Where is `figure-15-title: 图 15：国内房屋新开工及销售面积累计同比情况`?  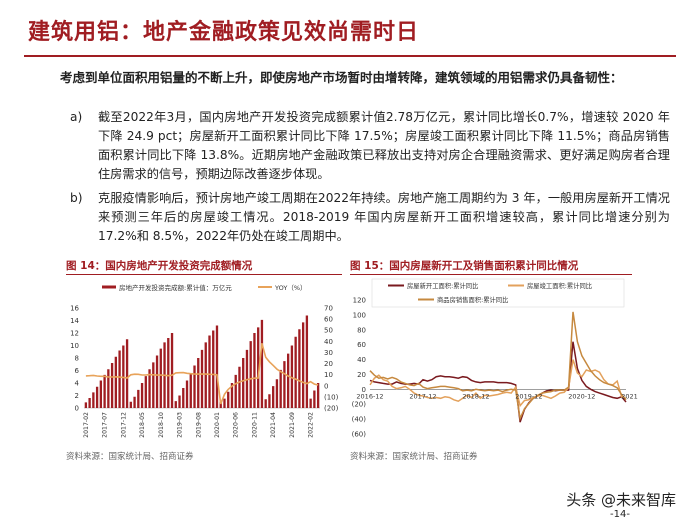 figure-15-title: 图 15：国内房屋新开工及销售面积累计同比情况 is located at coordinates (464, 266).